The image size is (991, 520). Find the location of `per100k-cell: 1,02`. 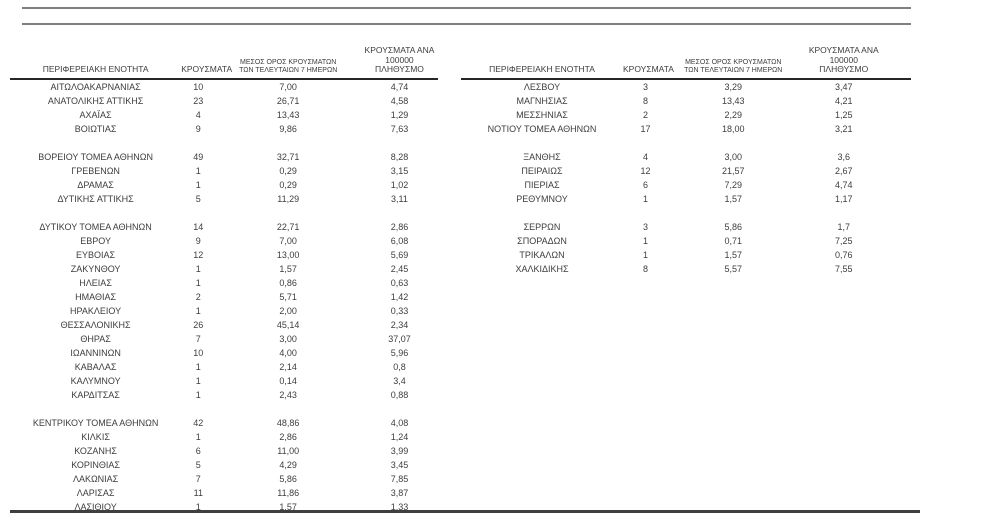

per100k-cell: 1,02 is located at coordinates (399, 184).